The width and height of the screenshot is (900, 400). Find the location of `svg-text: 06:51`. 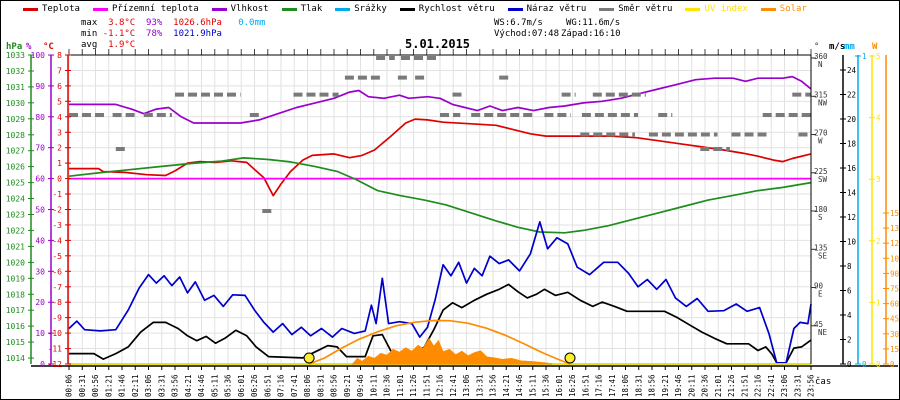

svg-text: 06:51 is located at coordinates (267, 385).